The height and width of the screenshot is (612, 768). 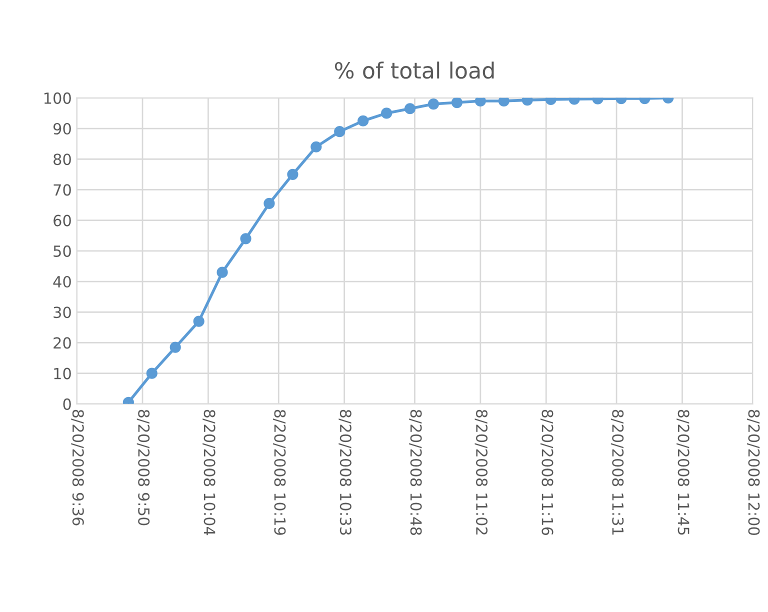 I want to click on x-tick-label: 8/20/2008 9:36, so click(x=77, y=468).